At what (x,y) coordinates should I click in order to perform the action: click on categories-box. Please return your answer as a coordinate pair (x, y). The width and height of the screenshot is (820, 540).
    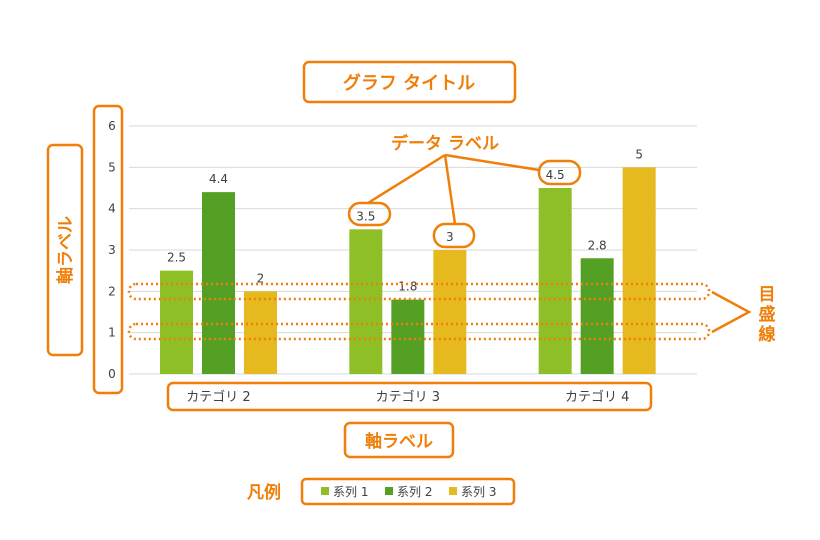
    Looking at the image, I should click on (409, 396).